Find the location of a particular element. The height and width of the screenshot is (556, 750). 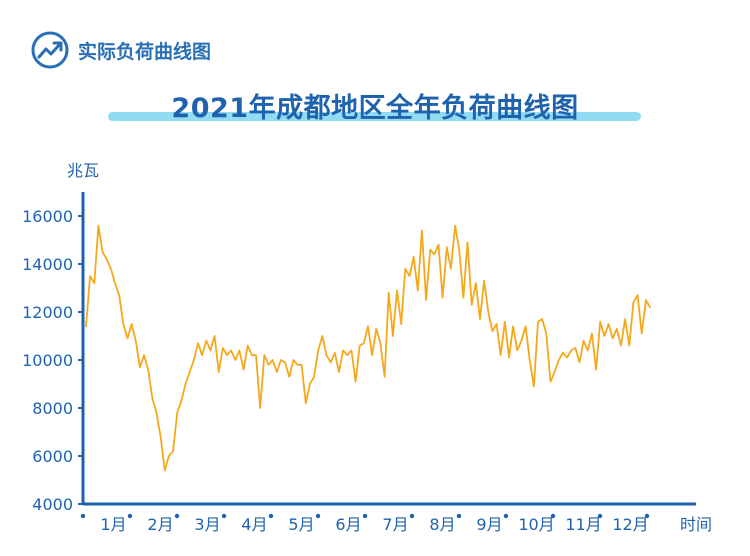

y-tick-label: 4000 is located at coordinates (52, 504).